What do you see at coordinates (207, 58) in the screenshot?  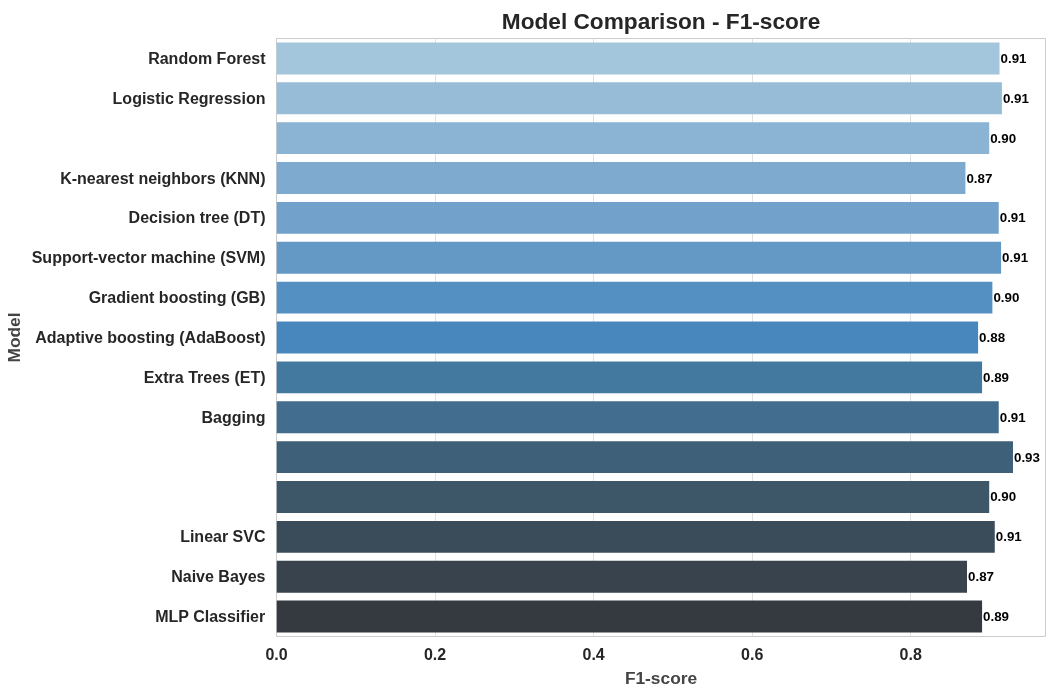 I see `y-tick-label: Random Forest` at bounding box center [207, 58].